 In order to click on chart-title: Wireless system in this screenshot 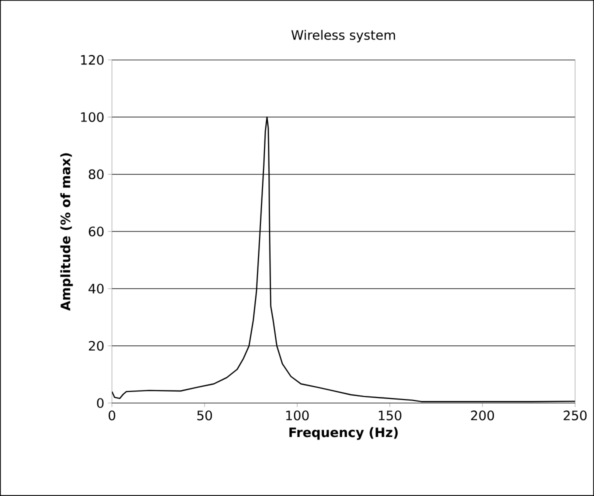, I will do `click(343, 36)`.